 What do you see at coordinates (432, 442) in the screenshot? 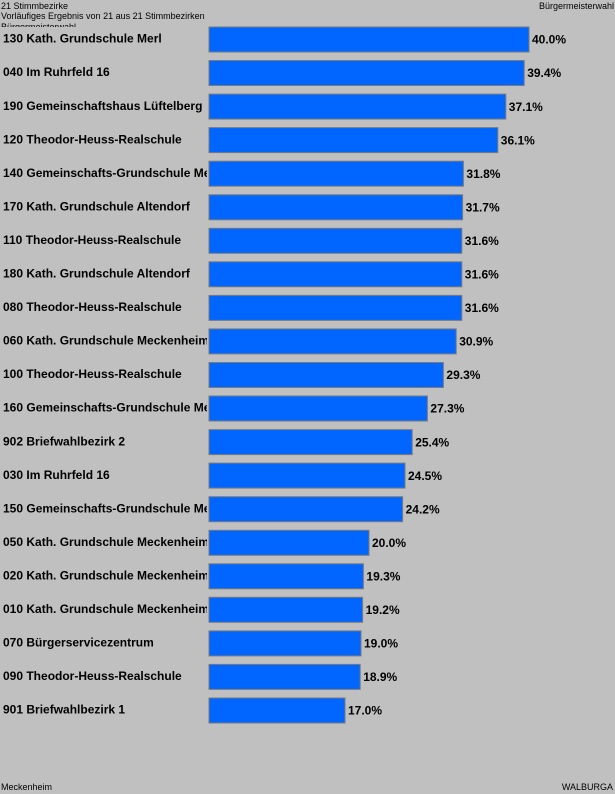
I see `value-label: 25.4%` at bounding box center [432, 442].